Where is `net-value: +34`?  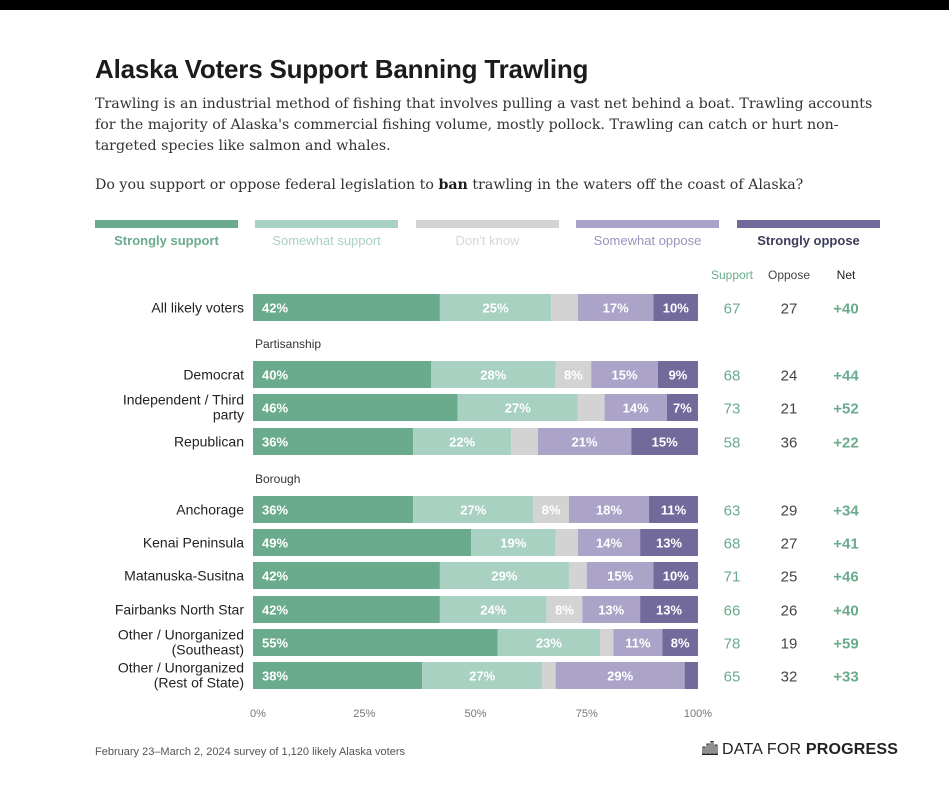 net-value: +34 is located at coordinates (846, 511).